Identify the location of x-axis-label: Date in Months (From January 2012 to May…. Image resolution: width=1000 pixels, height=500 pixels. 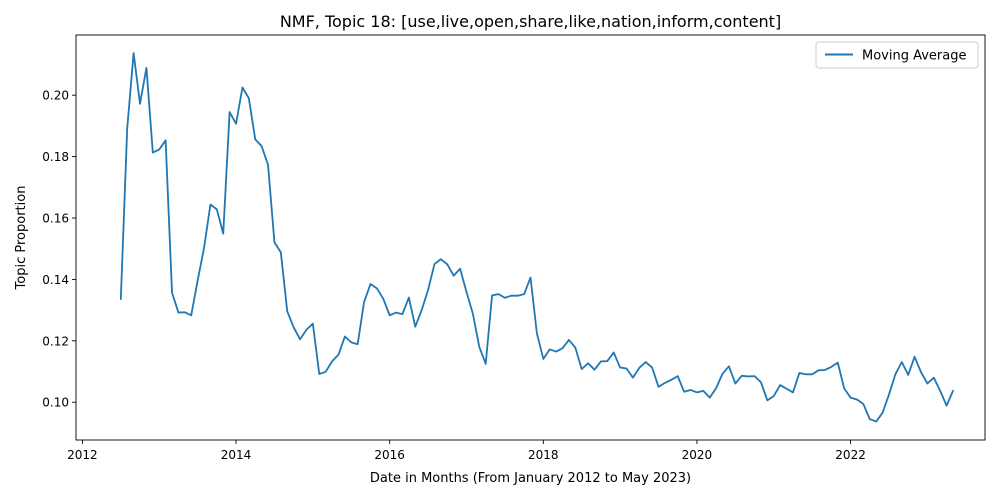
(530, 478).